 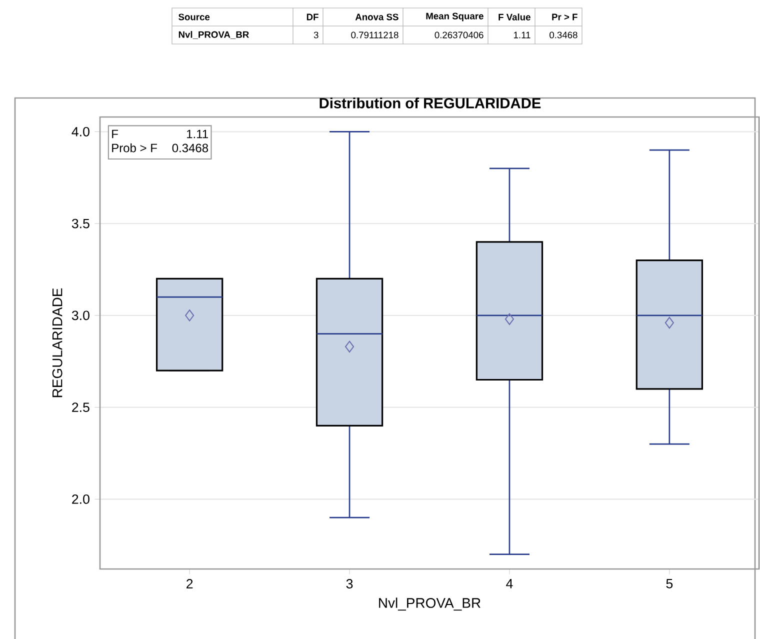 What do you see at coordinates (213, 35) in the screenshot?
I see `text: Nvl_PROVA_BR` at bounding box center [213, 35].